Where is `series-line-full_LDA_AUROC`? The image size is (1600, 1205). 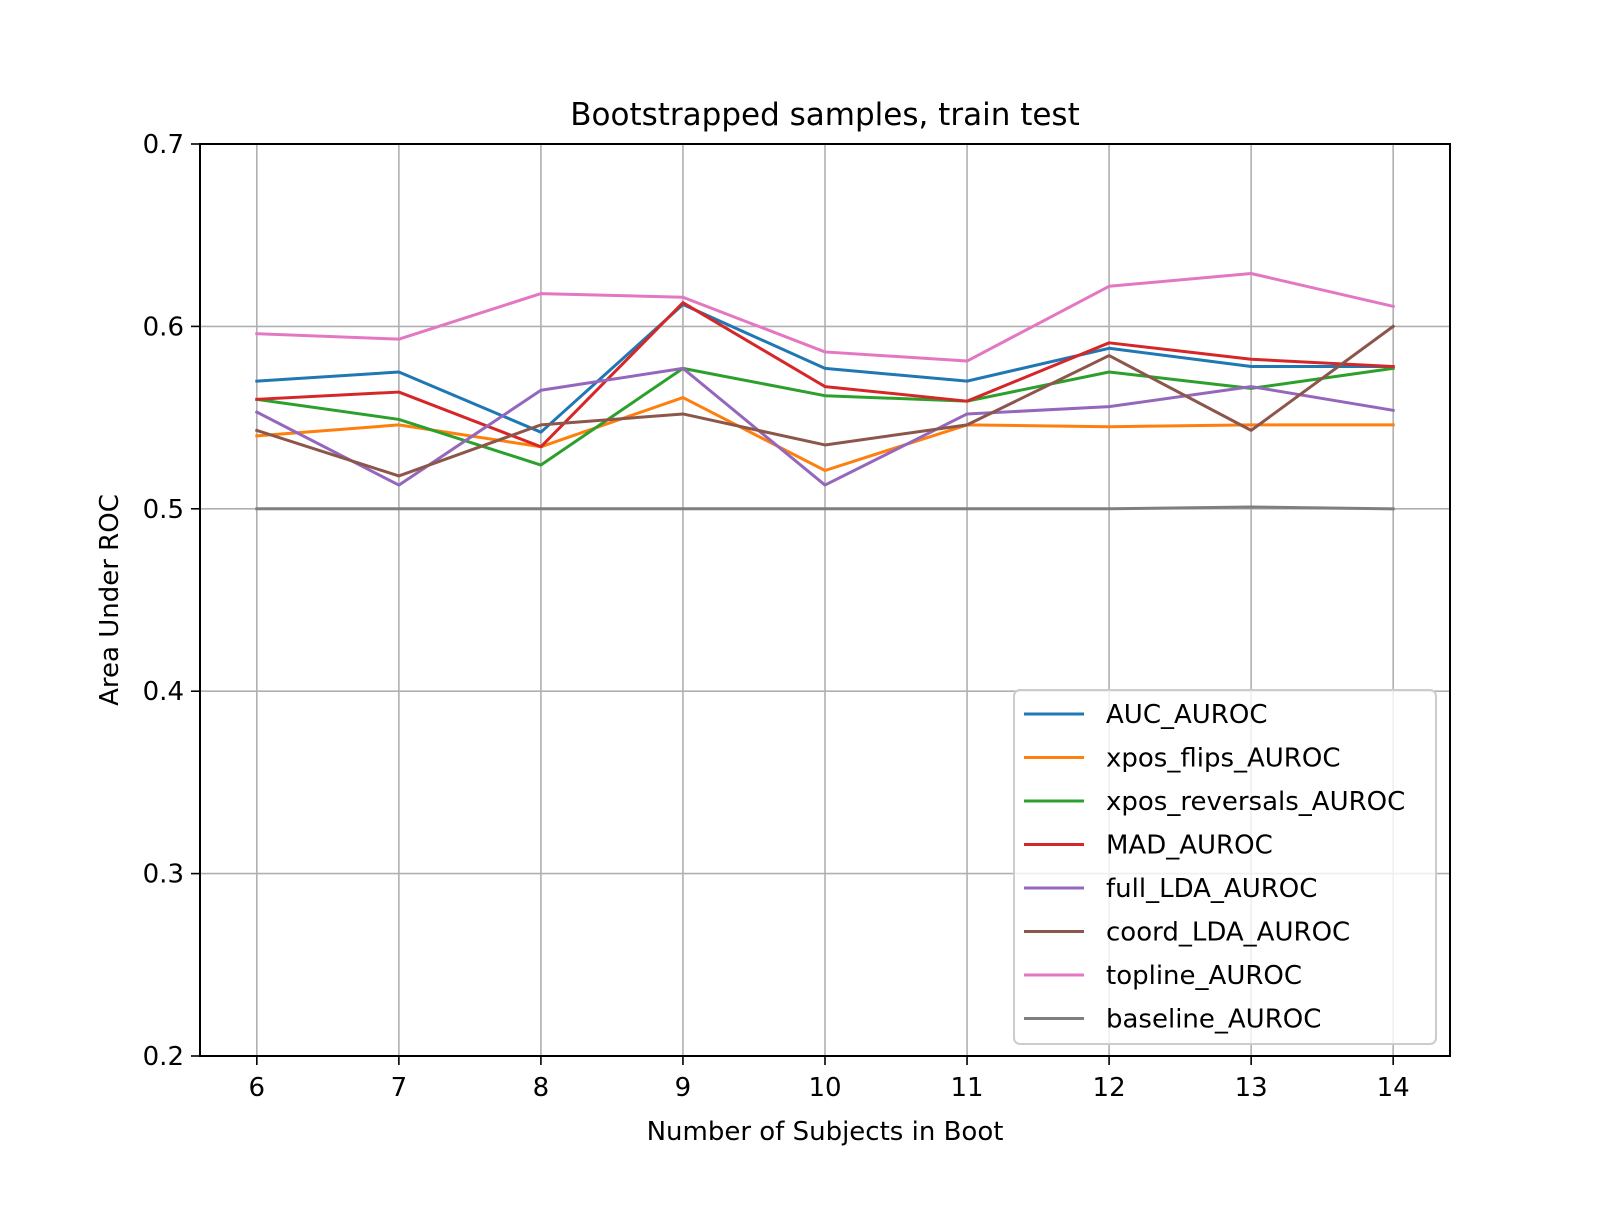 series-line-full_LDA_AUROC is located at coordinates (824, 426).